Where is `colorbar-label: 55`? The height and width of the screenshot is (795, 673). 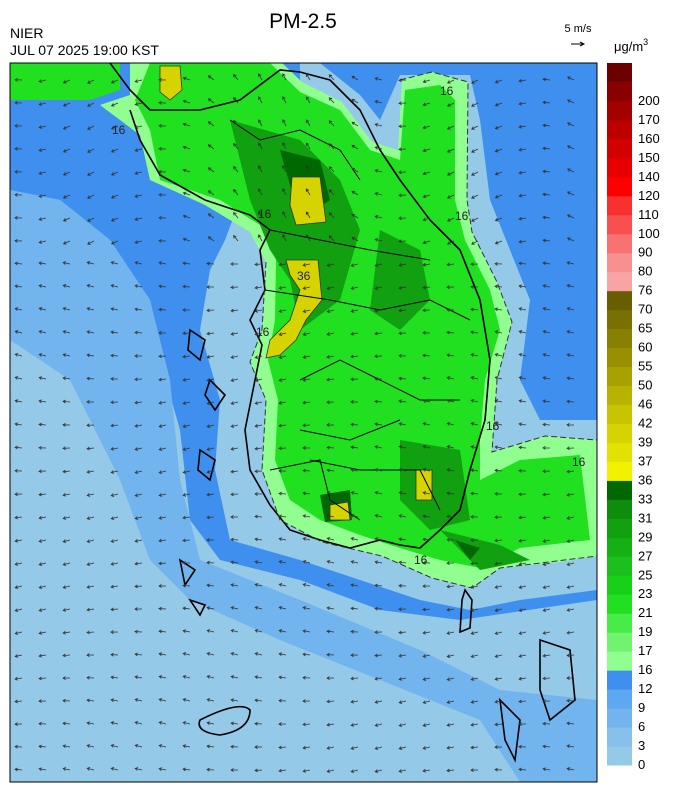
colorbar-label: 55 is located at coordinates (645, 366).